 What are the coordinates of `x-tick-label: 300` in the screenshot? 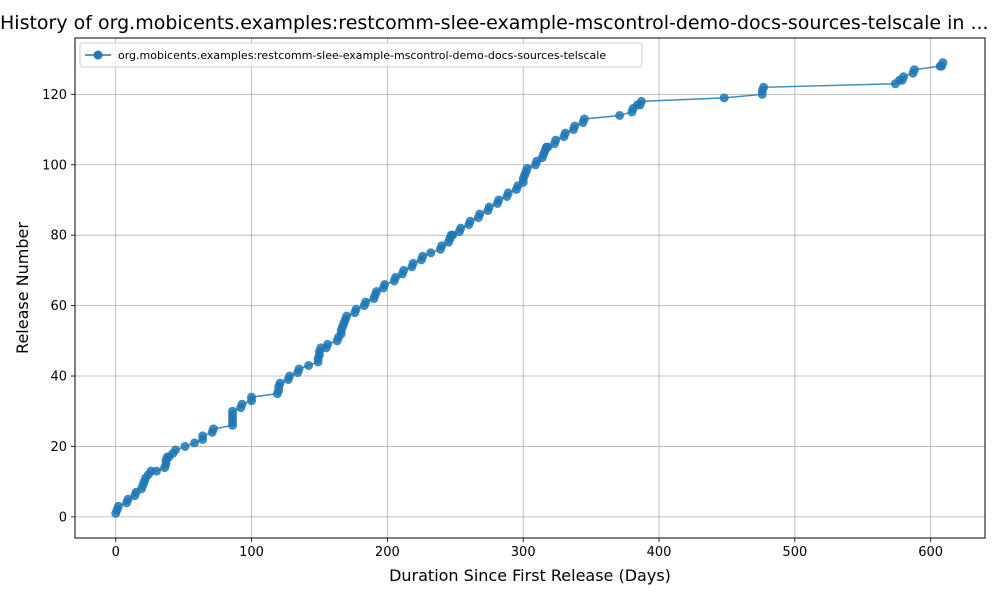 It's located at (523, 552).